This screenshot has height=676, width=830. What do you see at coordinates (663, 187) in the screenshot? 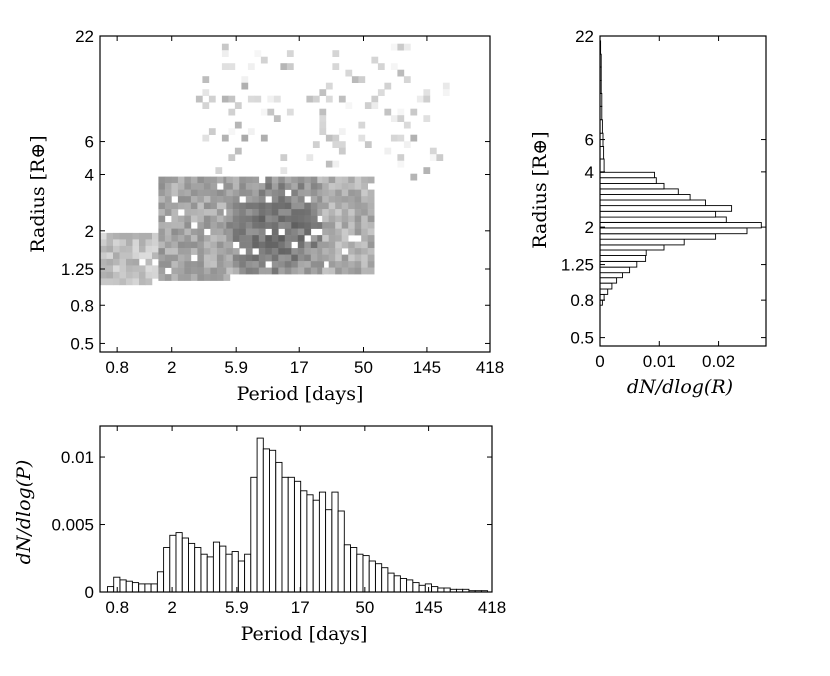
I see `radius-histogram-y-ticks: 0.5 0.8 1.25 2 4 6 22` at bounding box center [663, 187].